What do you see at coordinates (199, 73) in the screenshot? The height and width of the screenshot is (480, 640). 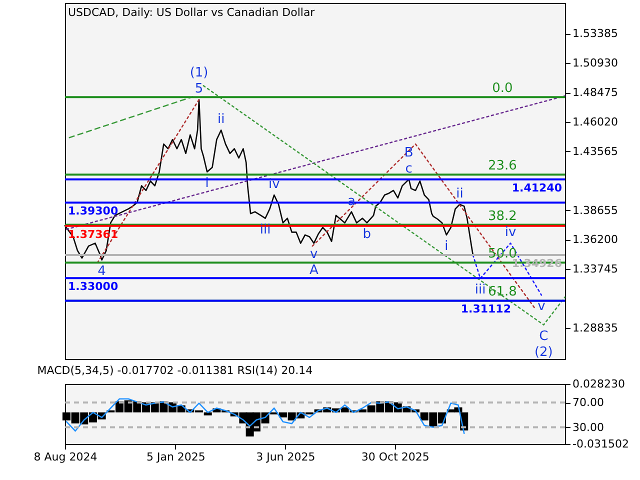 I see `annotation: (1)` at bounding box center [199, 73].